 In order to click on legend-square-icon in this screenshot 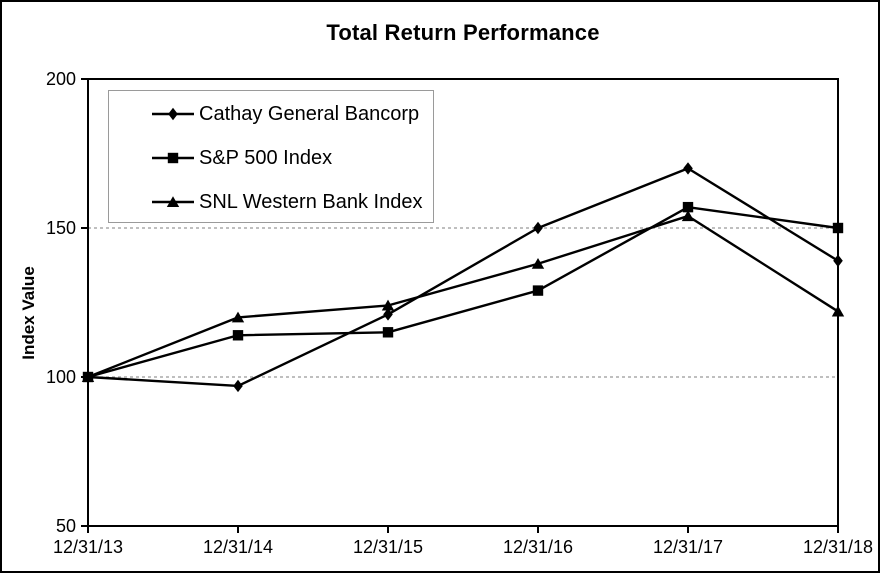, I will do `click(173, 158)`.